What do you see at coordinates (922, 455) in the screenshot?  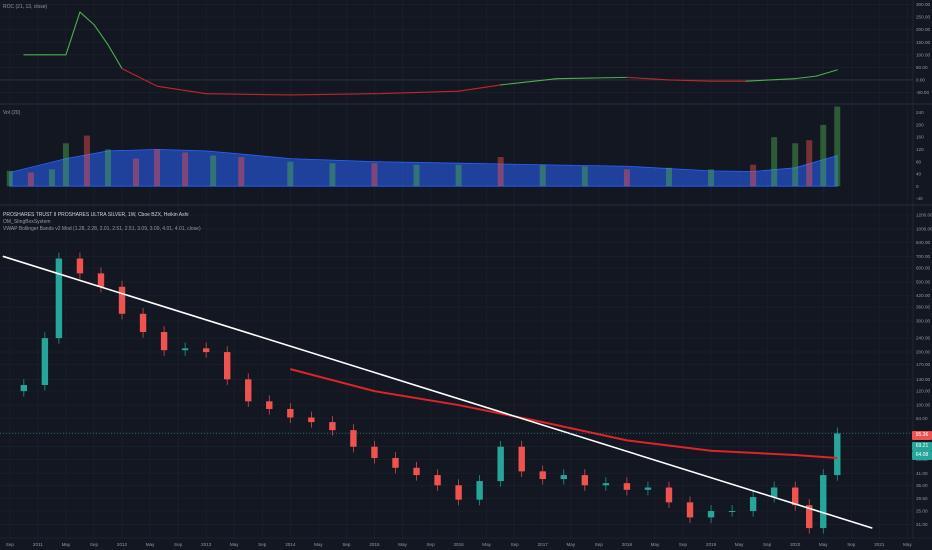 I see `price-tag-ha: 64.08` at bounding box center [922, 455].